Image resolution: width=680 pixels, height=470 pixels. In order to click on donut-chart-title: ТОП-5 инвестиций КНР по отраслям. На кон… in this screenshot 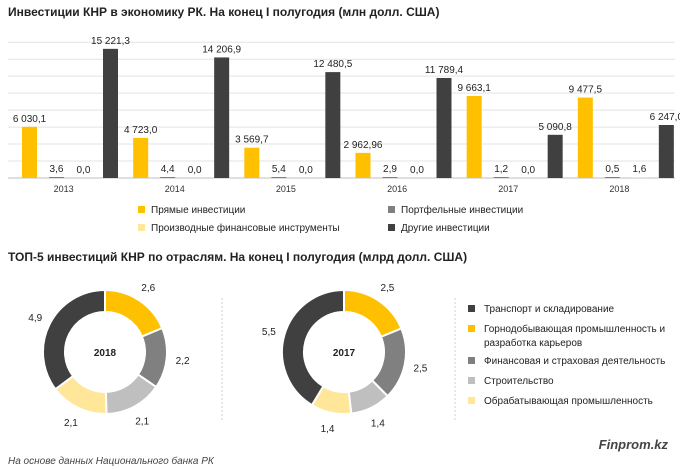, I will do `click(238, 257)`.